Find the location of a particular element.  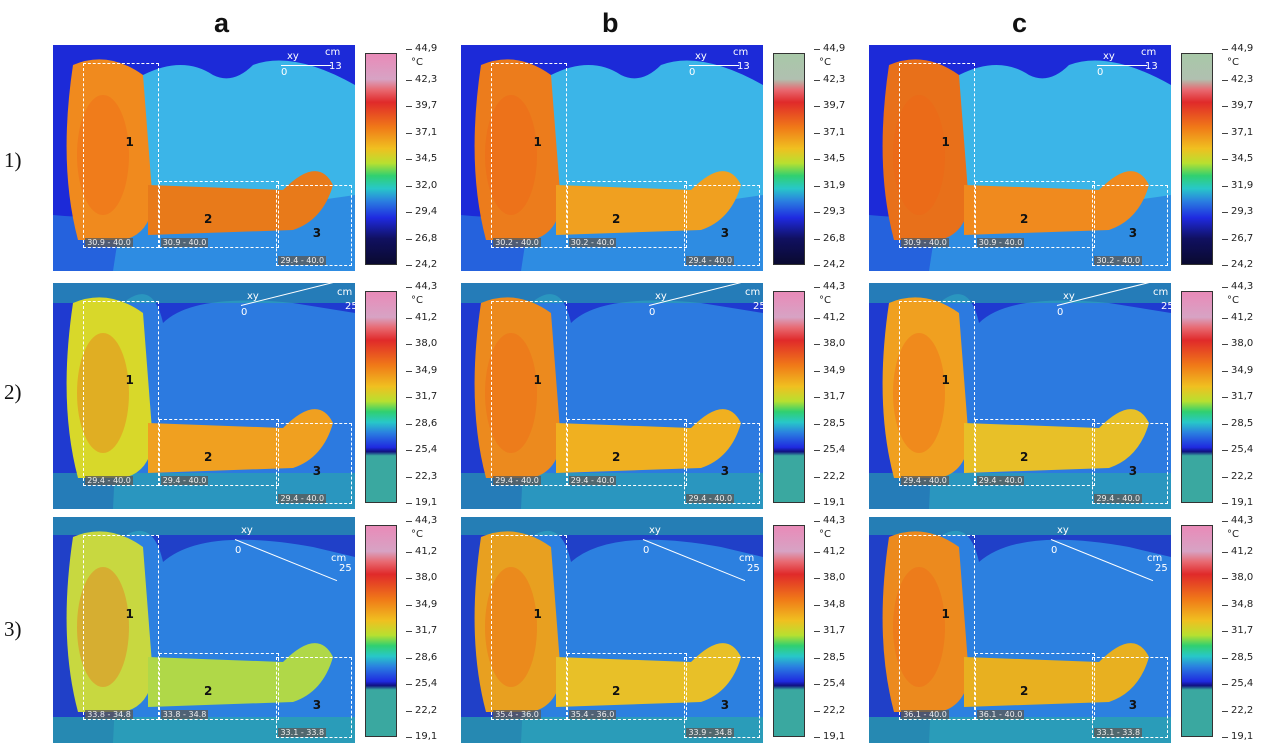

colorbar-tick-label: 31,9 is located at coordinates (1237, 185).